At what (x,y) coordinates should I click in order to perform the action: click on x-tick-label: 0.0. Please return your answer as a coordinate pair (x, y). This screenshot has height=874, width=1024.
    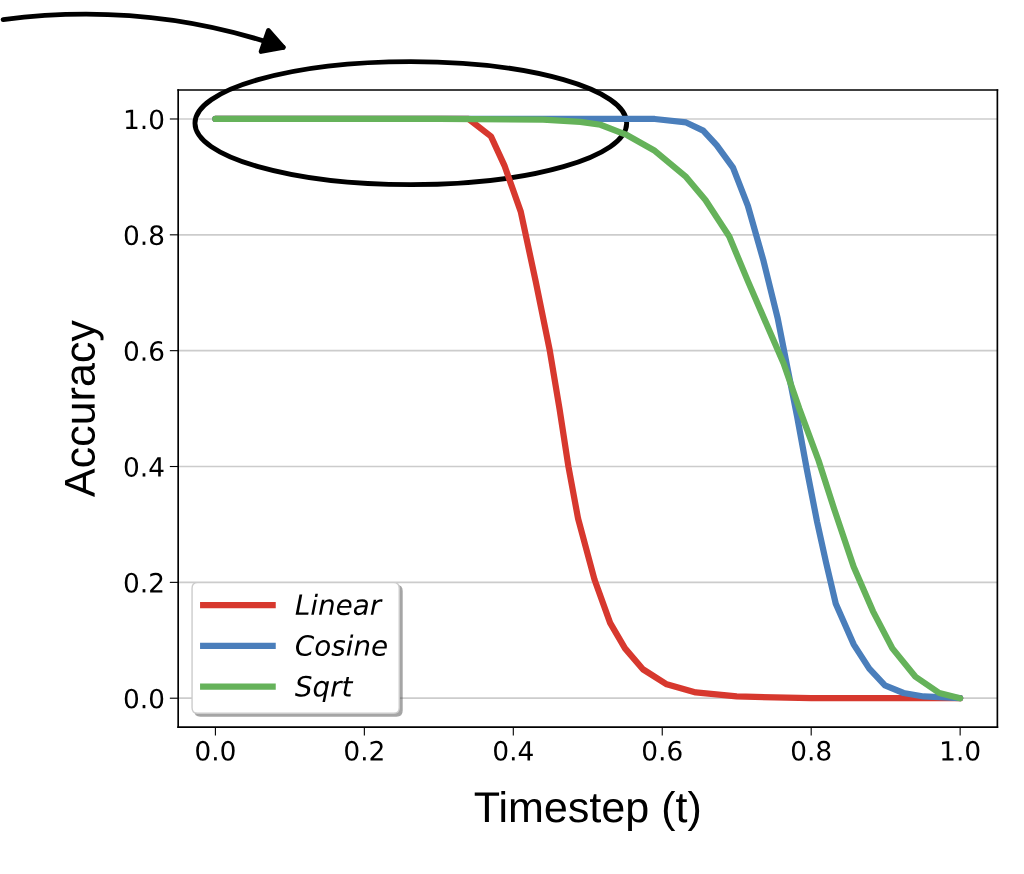
    Looking at the image, I should click on (215, 750).